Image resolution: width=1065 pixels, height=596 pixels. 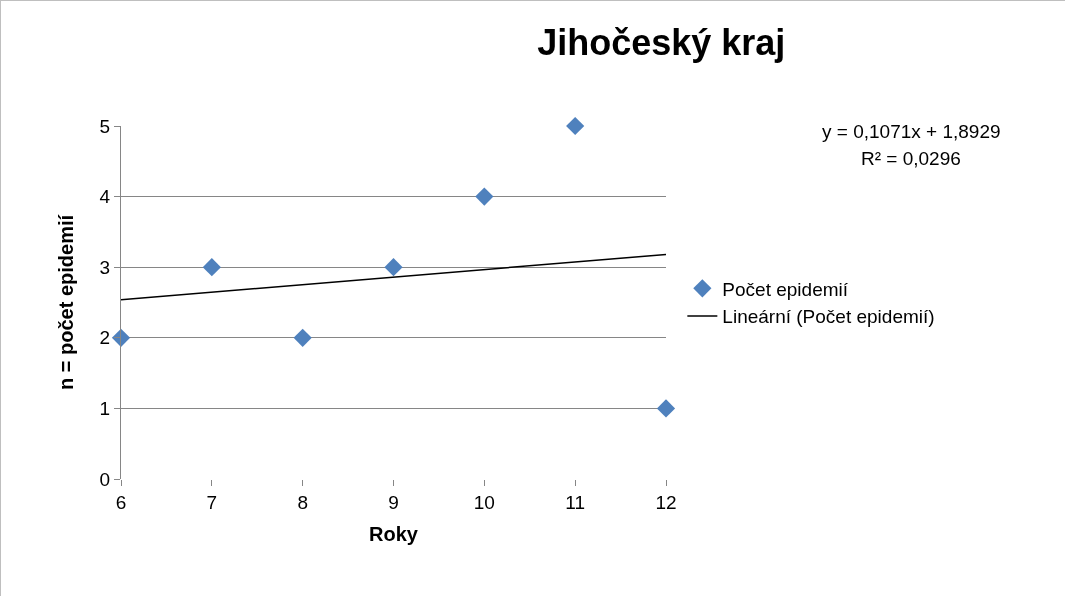 What do you see at coordinates (66, 302) in the screenshot?
I see `y-axis-title: n = počet epidemií` at bounding box center [66, 302].